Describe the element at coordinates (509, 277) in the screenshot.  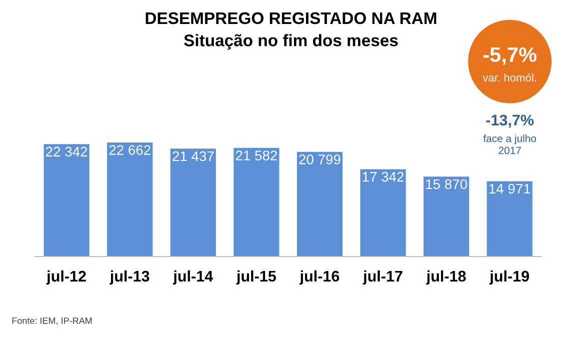
I see `x-tick-label: jul-19` at that location.